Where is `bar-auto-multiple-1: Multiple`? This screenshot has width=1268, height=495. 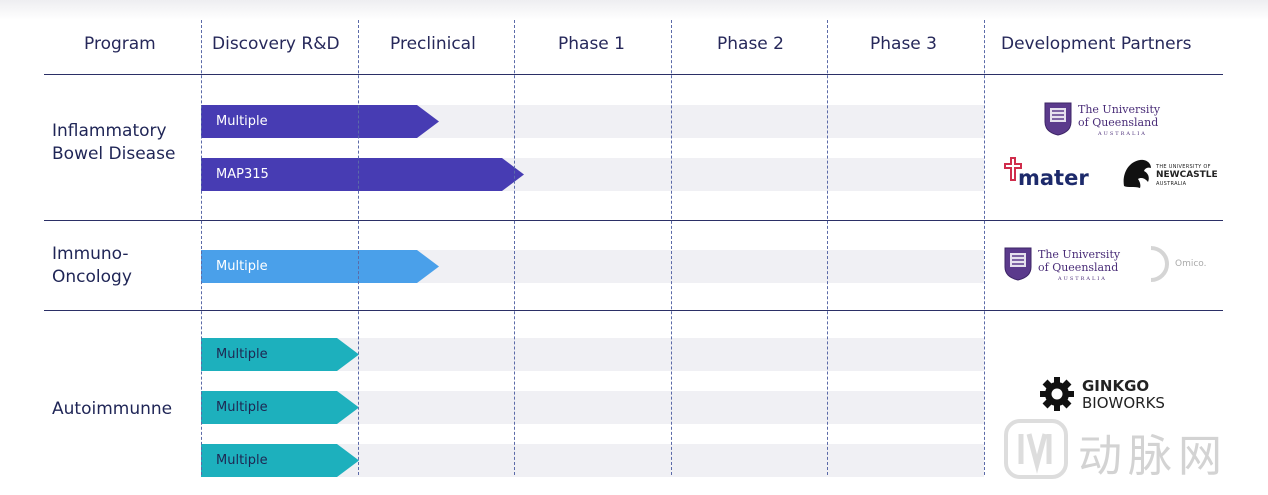
bar-auto-multiple-1: Multiple is located at coordinates (280, 354).